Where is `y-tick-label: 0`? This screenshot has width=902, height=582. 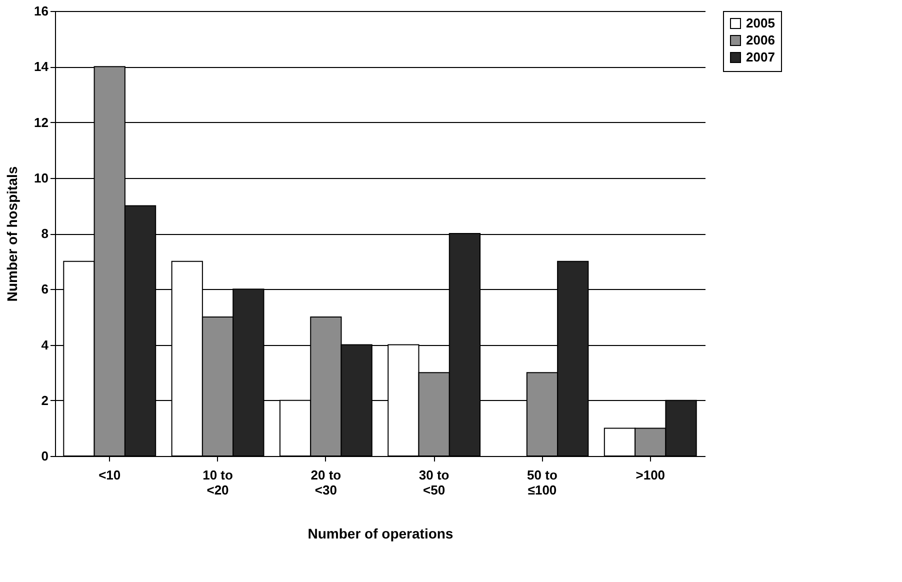 y-tick-label: 0 is located at coordinates (44, 456).